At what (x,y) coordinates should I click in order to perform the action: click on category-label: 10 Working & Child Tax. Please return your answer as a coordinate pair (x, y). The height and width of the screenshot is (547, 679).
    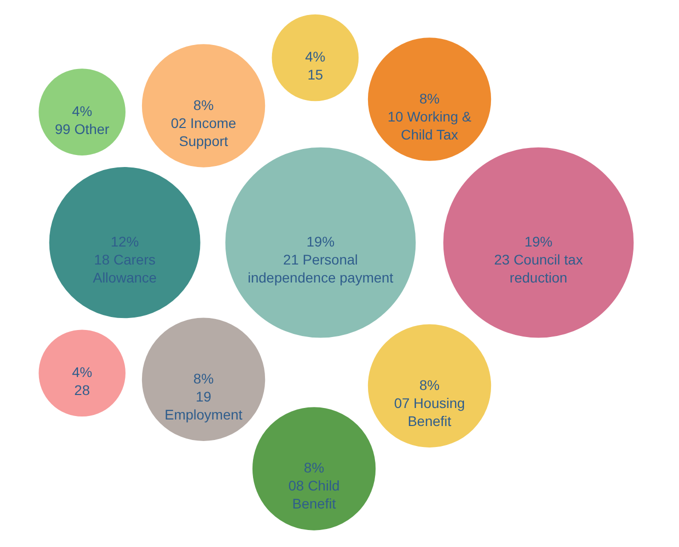
    Looking at the image, I should click on (430, 125).